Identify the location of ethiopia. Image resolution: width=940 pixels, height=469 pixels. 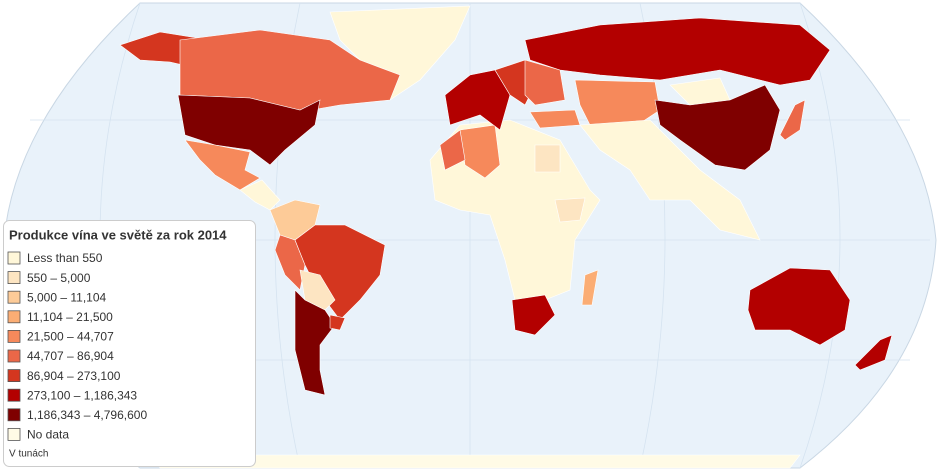
(570, 210).